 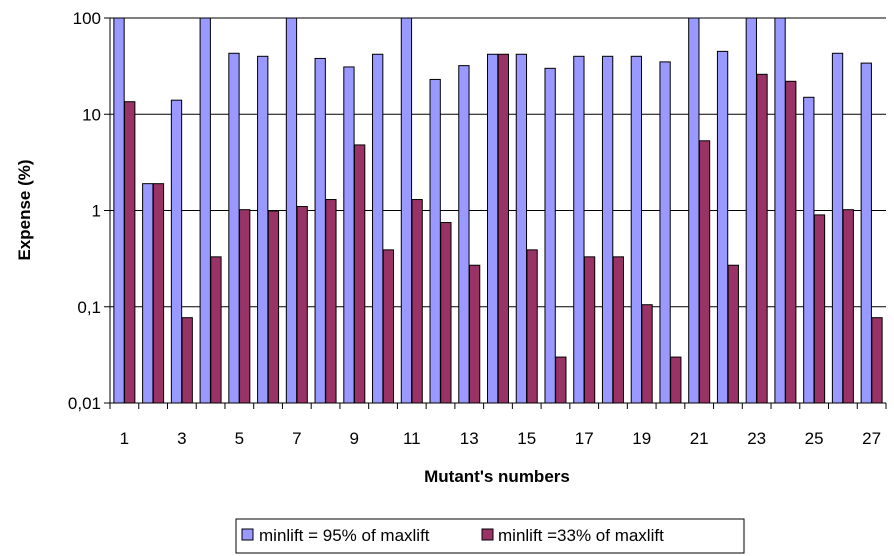 What do you see at coordinates (814, 438) in the screenshot?
I see `x-tick-label: 25` at bounding box center [814, 438].